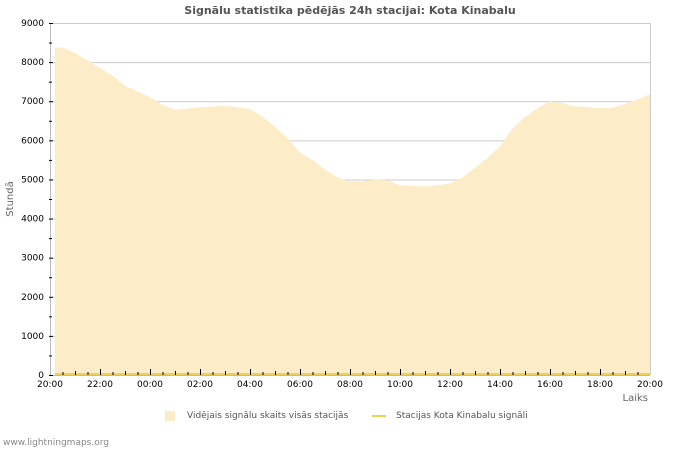  Describe the element at coordinates (32, 259) in the screenshot. I see `y-tick-label: 3000` at that location.